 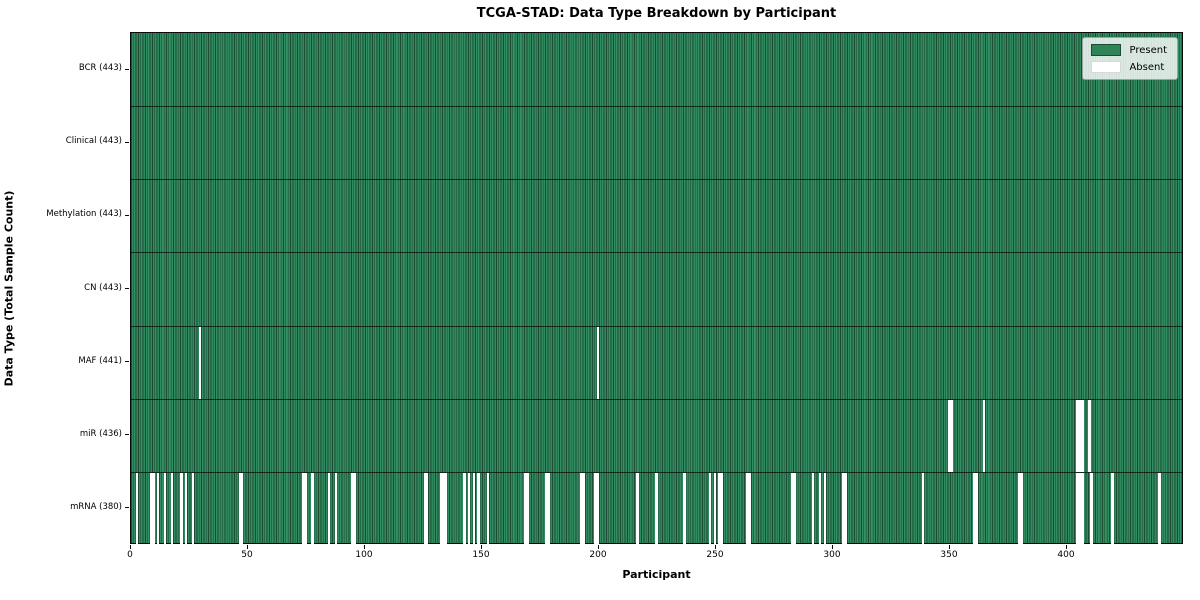 What do you see at coordinates (656, 142) in the screenshot?
I see `heatmap-row-Clinical` at bounding box center [656, 142].